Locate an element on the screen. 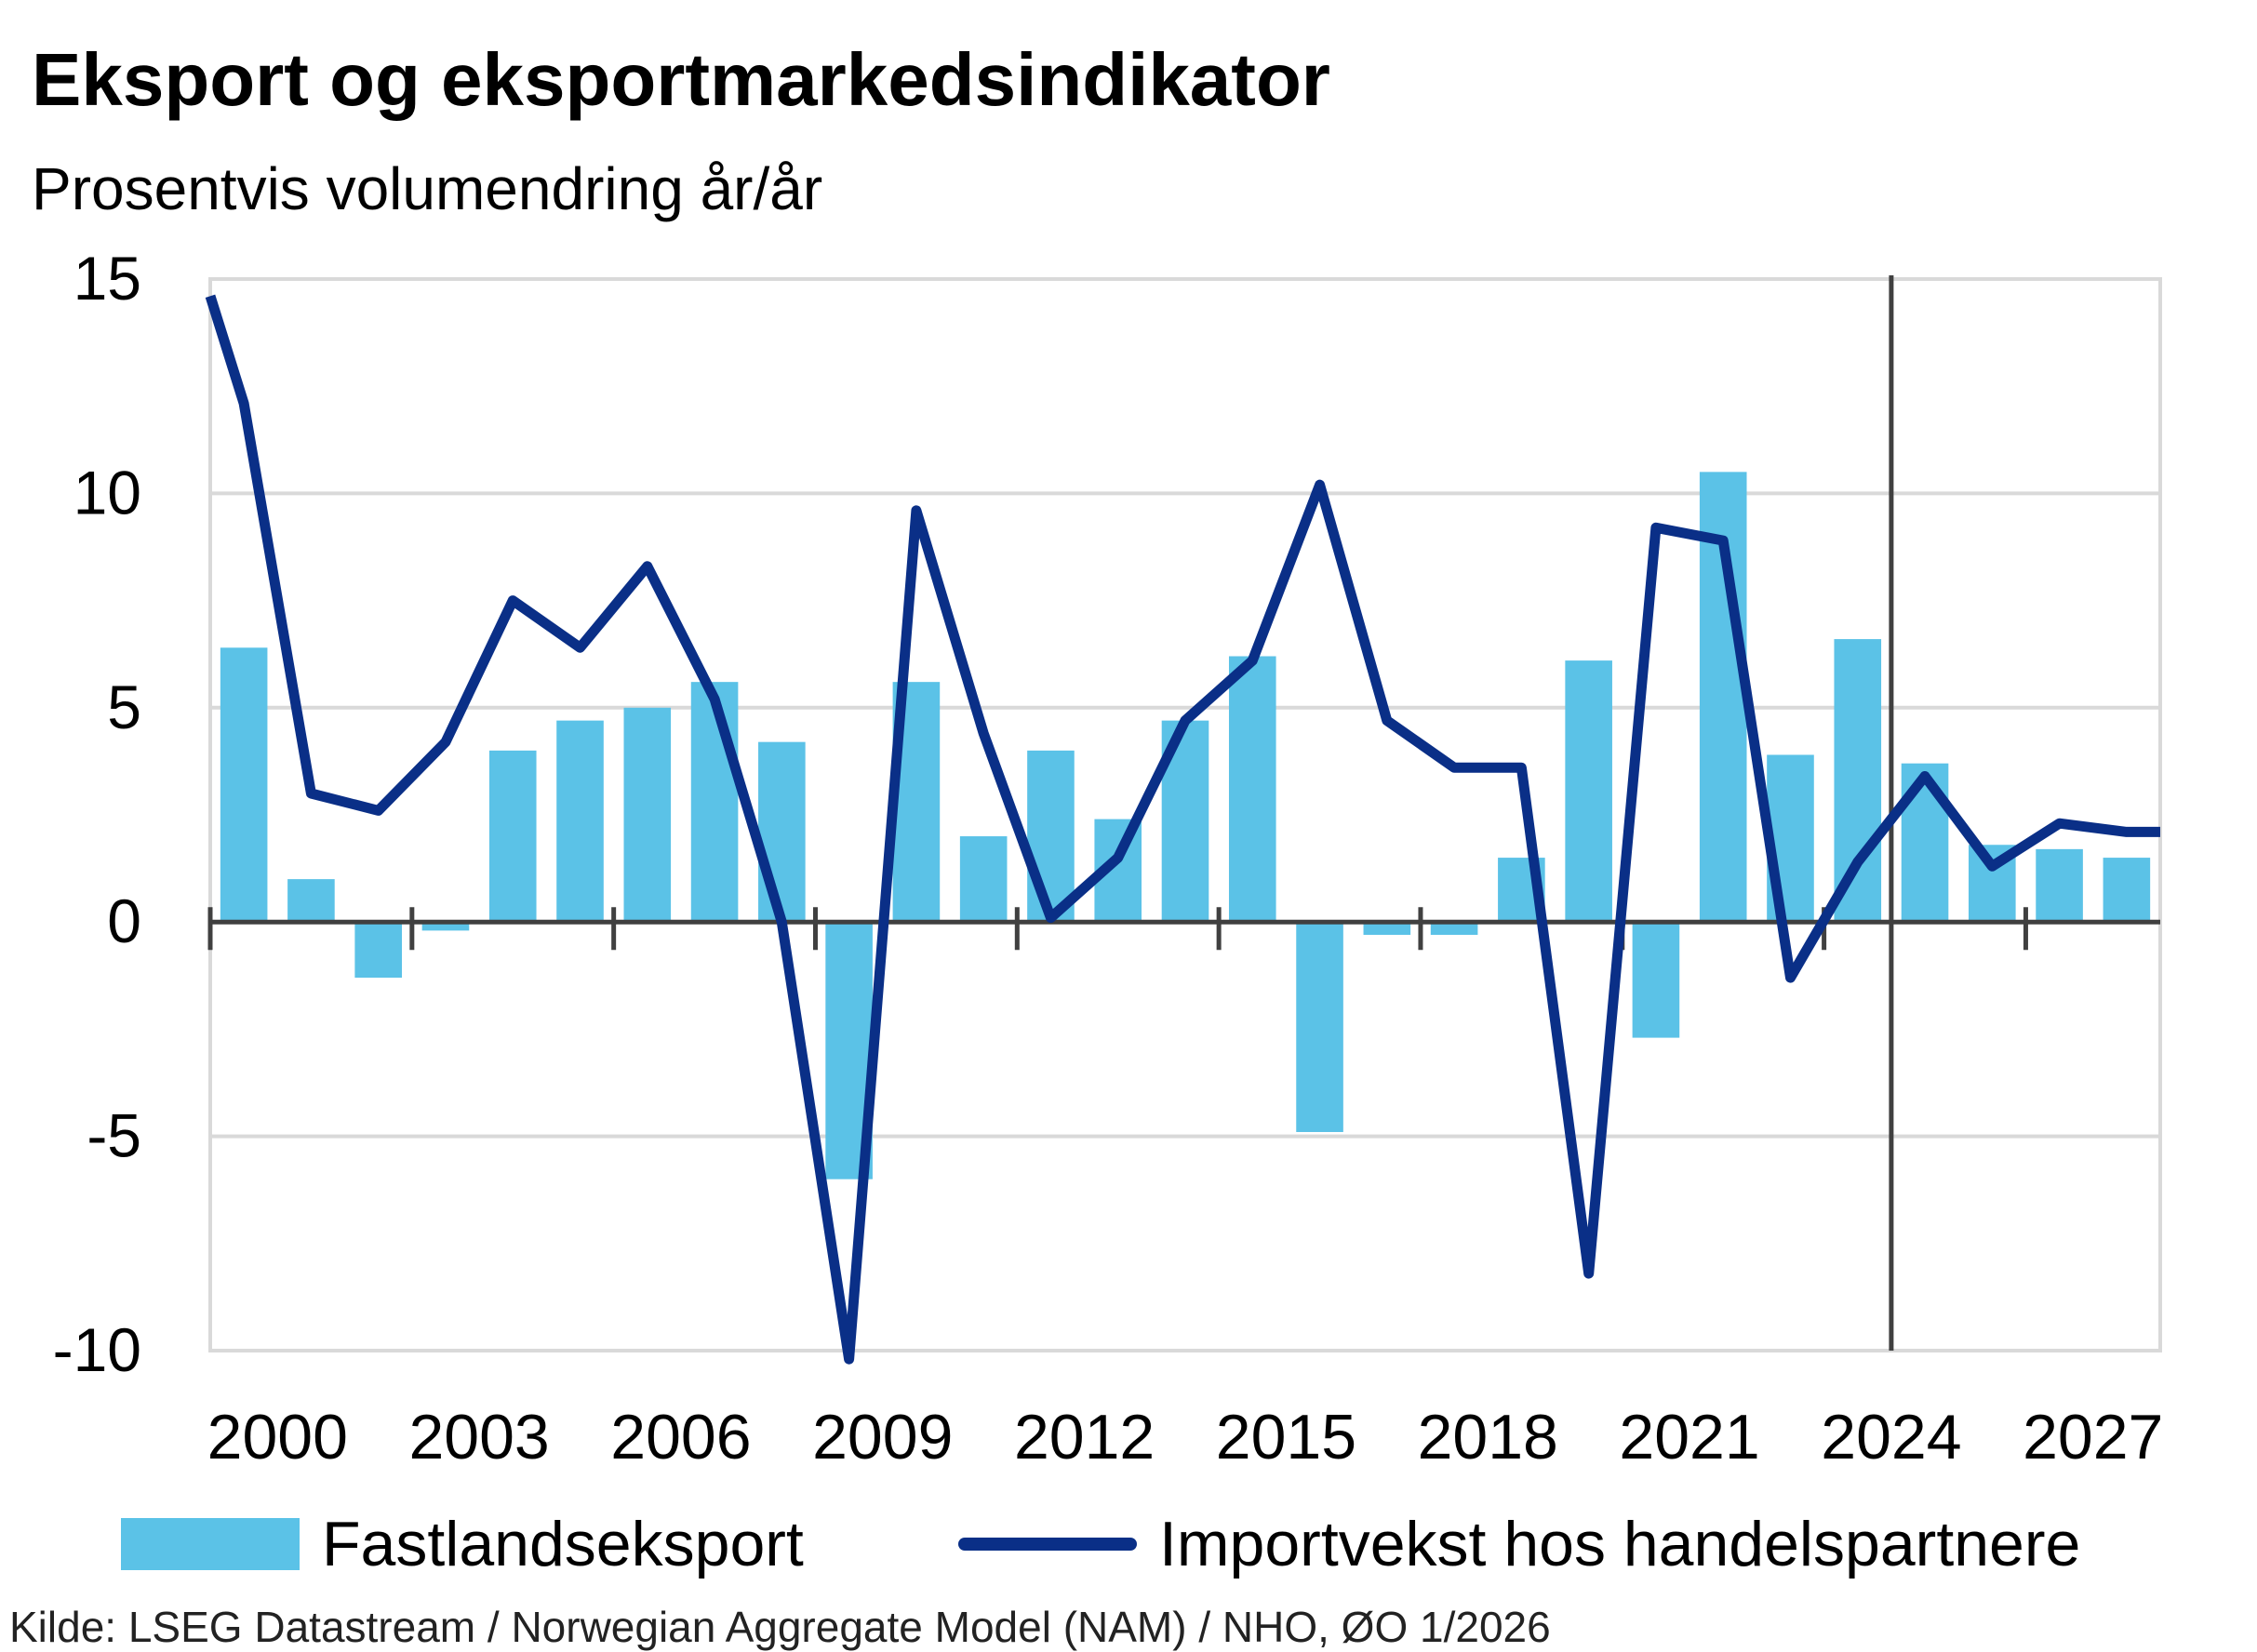  x-tick-label: 2015 is located at coordinates (1286, 1437).